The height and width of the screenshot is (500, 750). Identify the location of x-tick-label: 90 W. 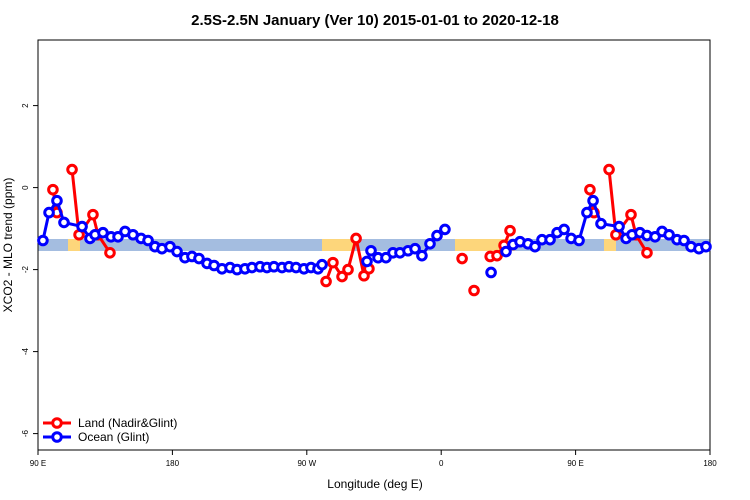
(306, 463).